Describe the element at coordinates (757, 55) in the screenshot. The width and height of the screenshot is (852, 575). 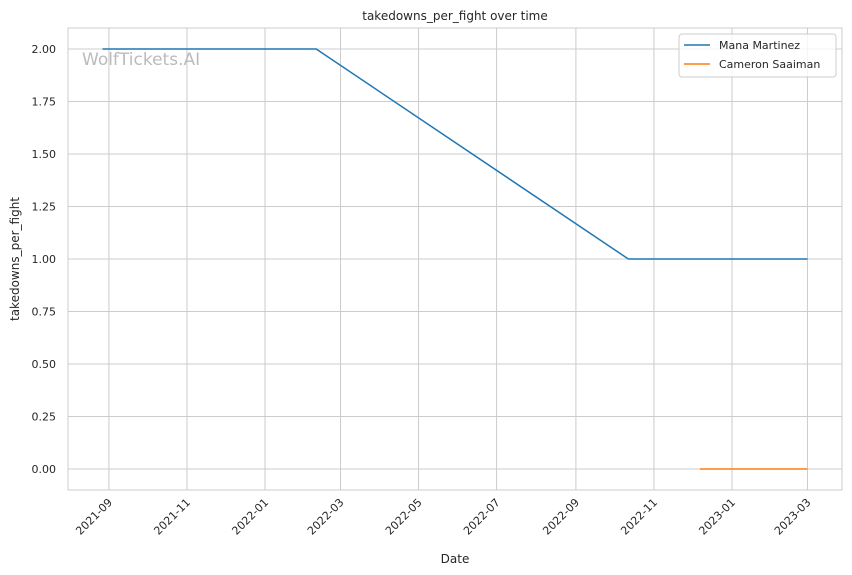
I see `legend: Mana Martinez Cameron Saaiman` at that location.